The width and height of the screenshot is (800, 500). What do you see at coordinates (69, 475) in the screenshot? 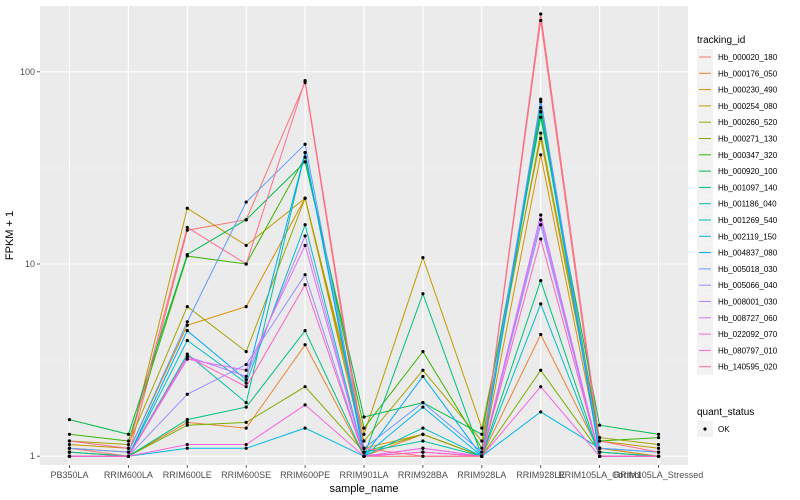
I see `x-tick-label: PB350LA` at bounding box center [69, 475].